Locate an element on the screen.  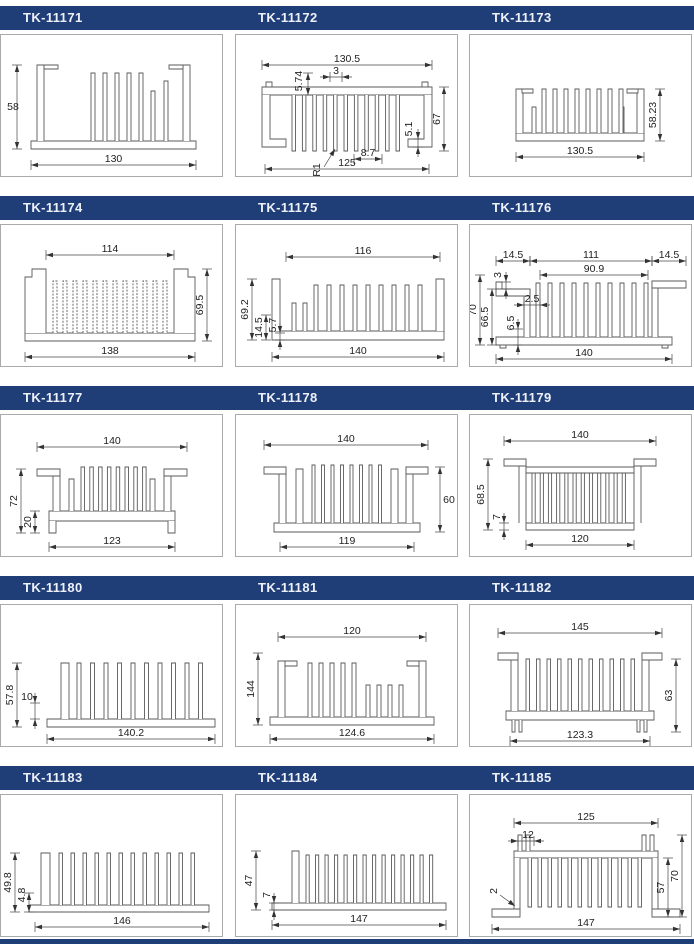
part-number-tk-11176: TK-11176 is located at coordinates (522, 207).